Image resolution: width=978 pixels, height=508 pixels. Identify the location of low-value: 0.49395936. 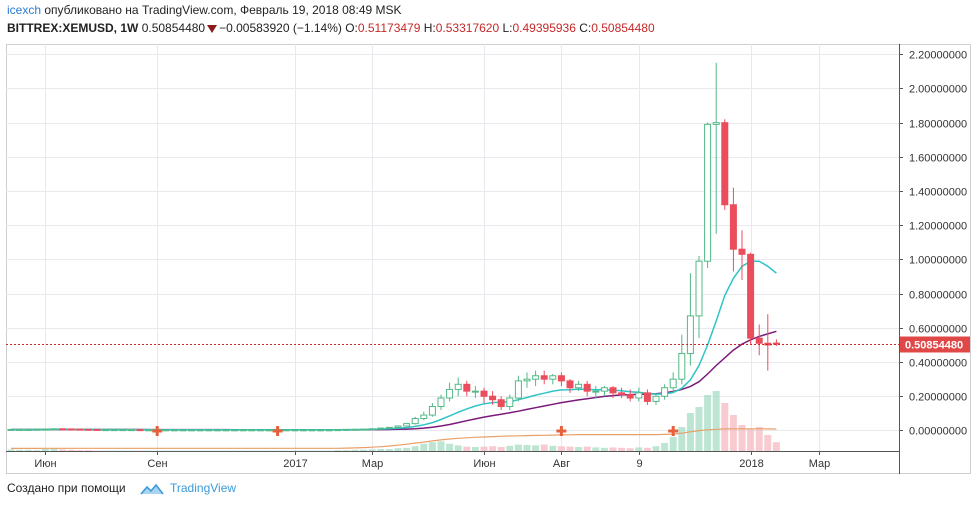
(544, 28).